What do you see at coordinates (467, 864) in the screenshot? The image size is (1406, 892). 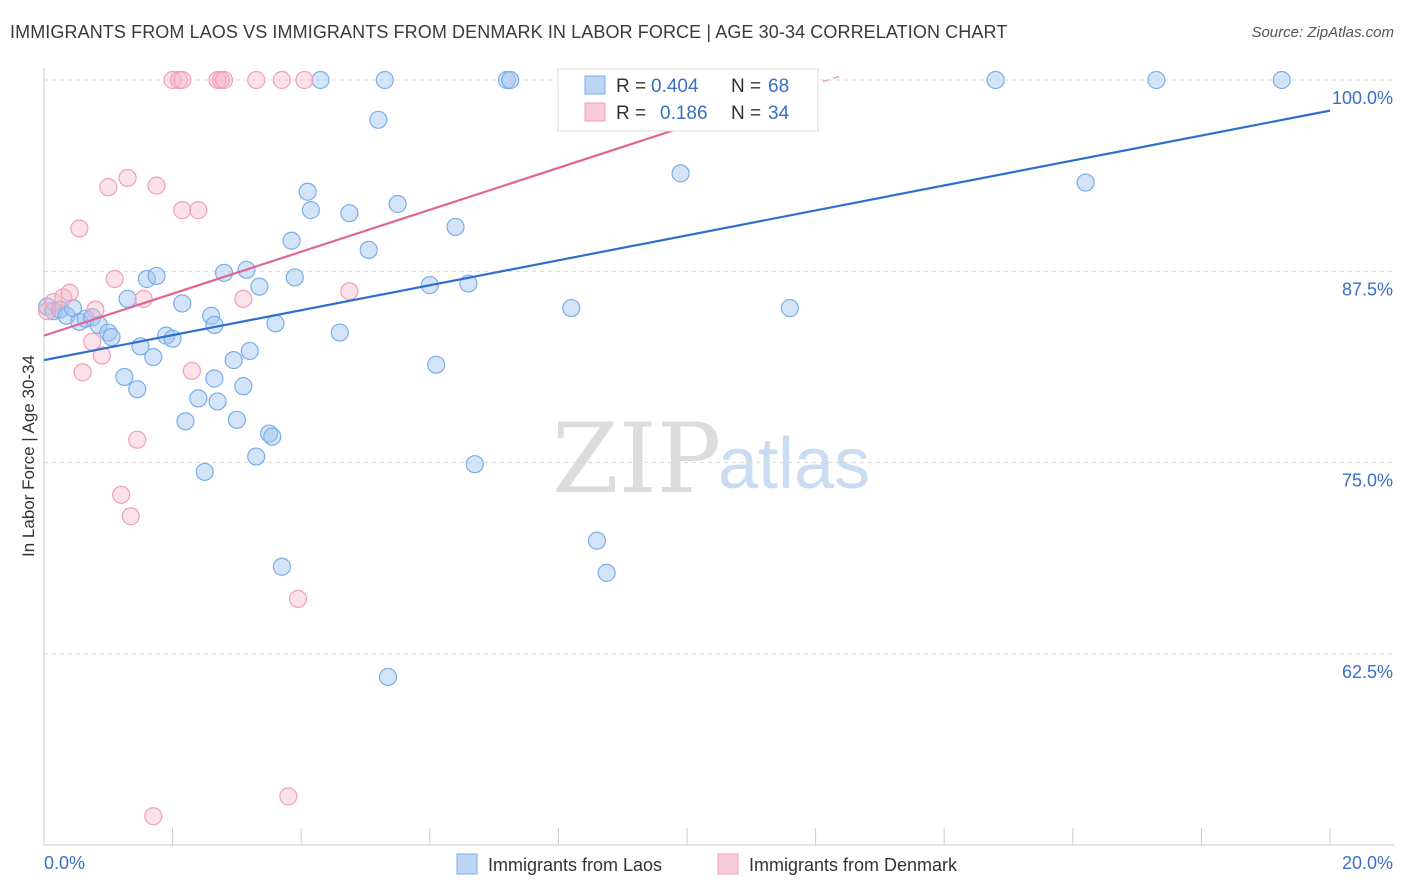 I see `bottom-legend-swatch-laos` at bounding box center [467, 864].